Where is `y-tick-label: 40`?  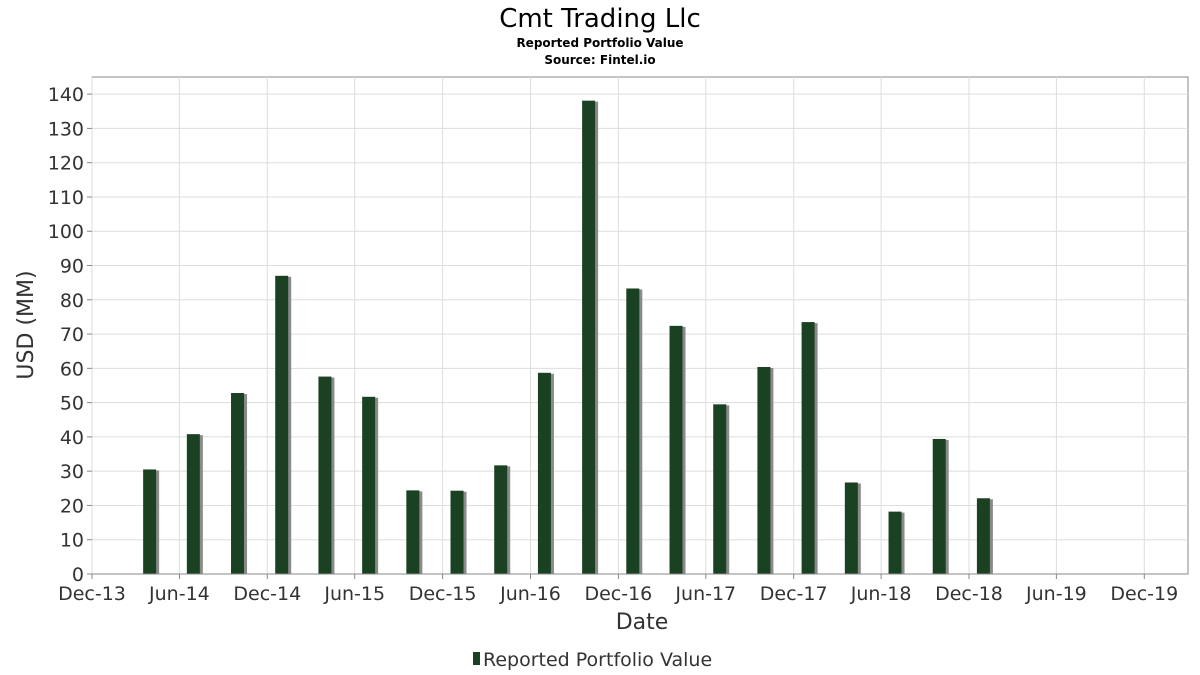 y-tick-label: 40 is located at coordinates (72, 438).